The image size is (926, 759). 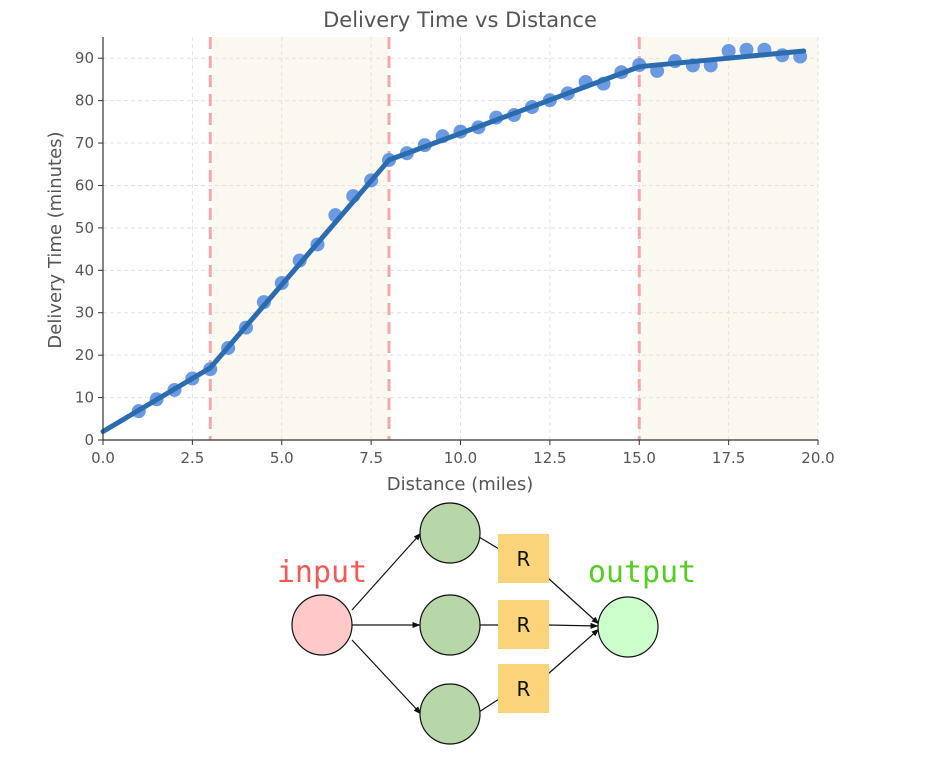 I want to click on x-tick-label-5: 12.5, so click(x=549, y=458).